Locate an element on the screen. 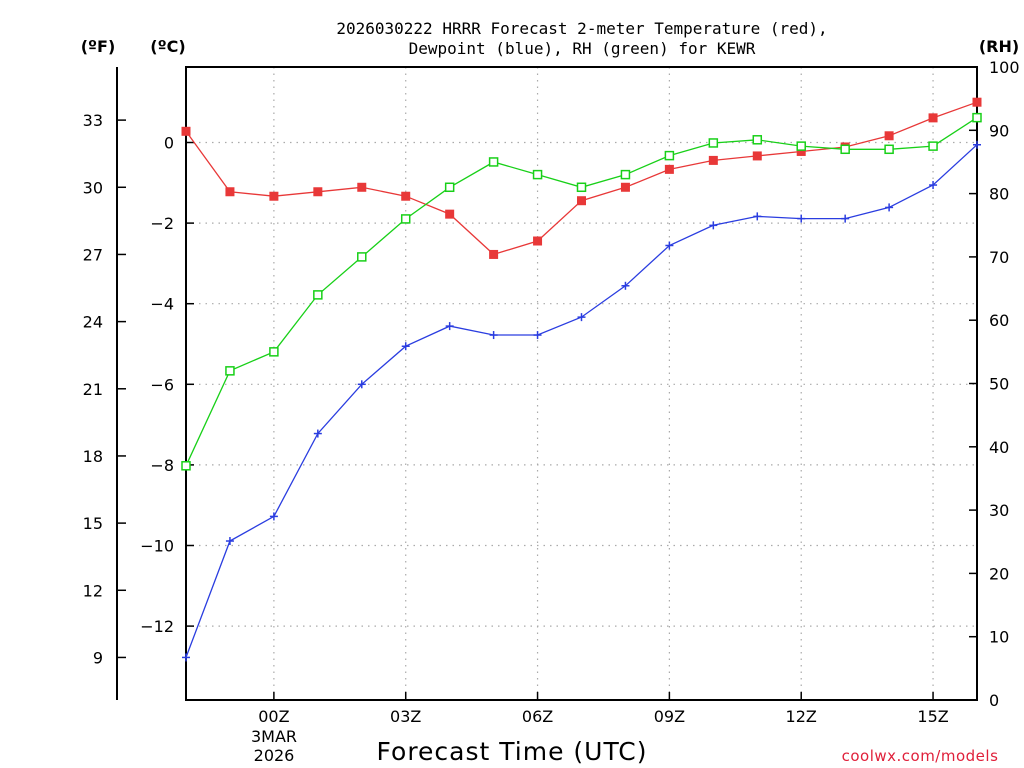  rh-unit-label: (RH) is located at coordinates (999, 46).